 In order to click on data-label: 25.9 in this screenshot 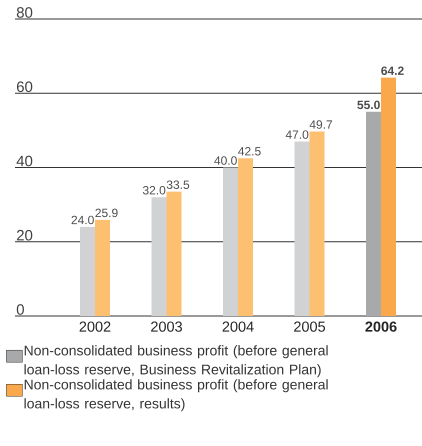, I will do `click(106, 213)`.